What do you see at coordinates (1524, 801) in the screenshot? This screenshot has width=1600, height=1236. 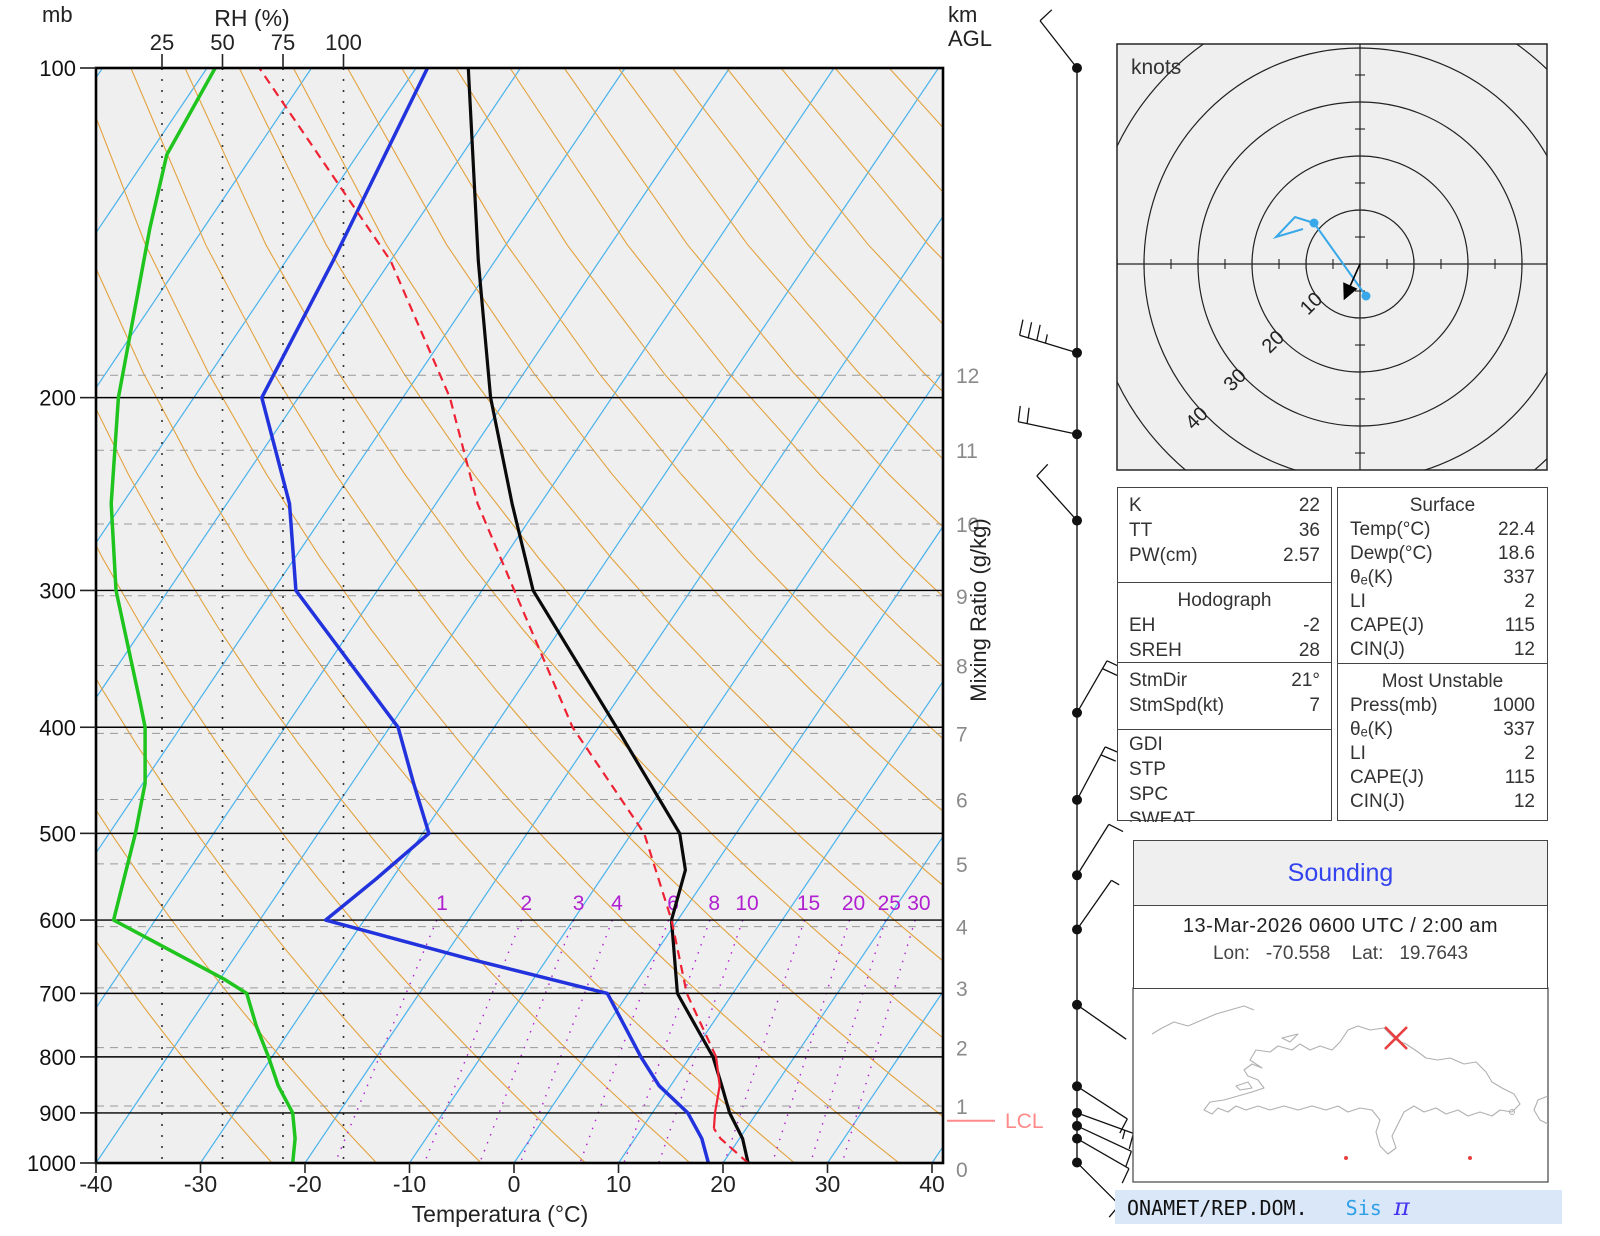 I see `stat-value: 12` at bounding box center [1524, 801].